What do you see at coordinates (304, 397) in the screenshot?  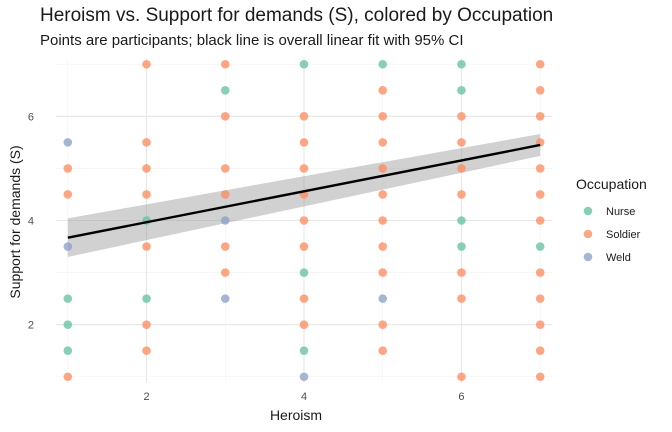 I see `x-tick-label: 4` at bounding box center [304, 397].